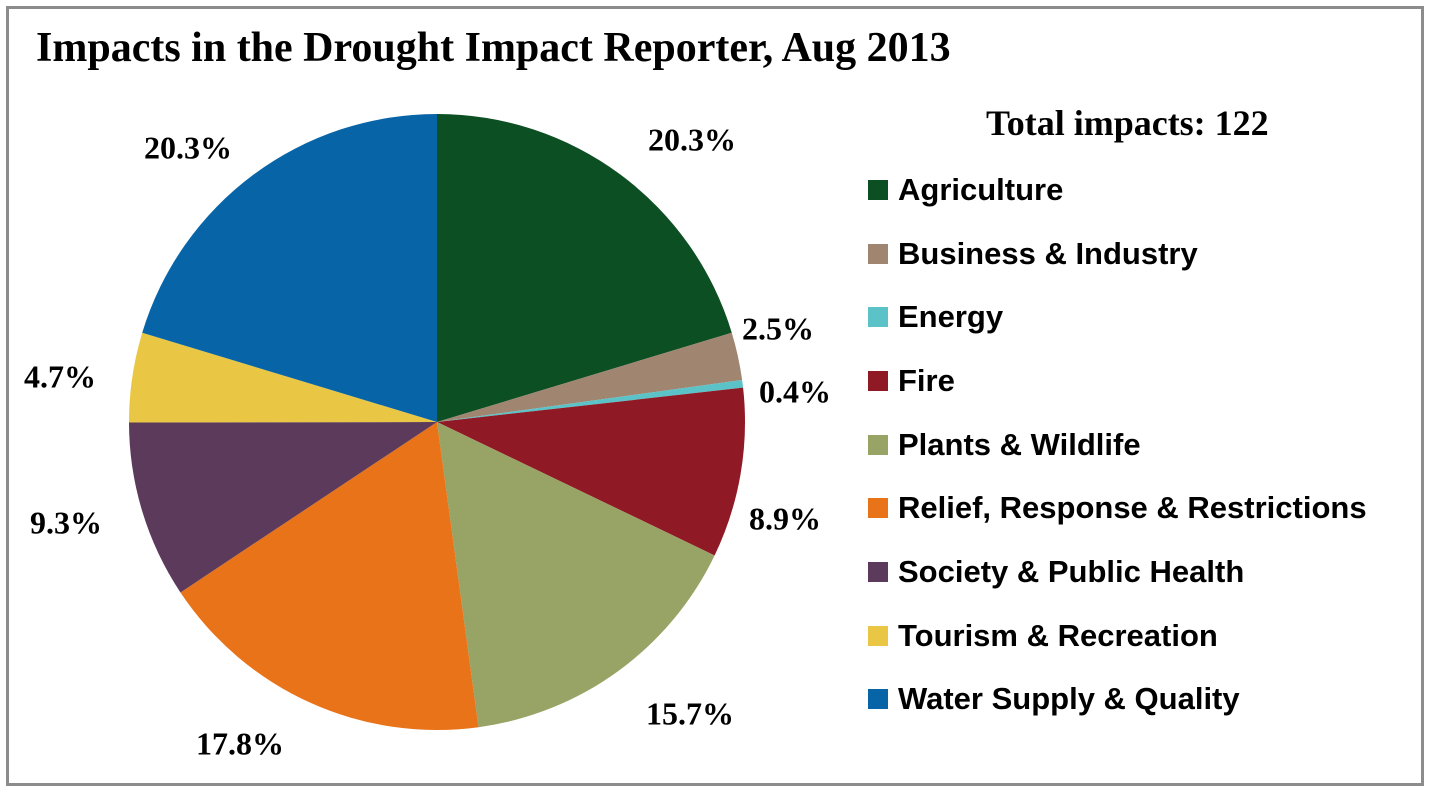  Describe the element at coordinates (1058, 635) in the screenshot. I see `legend-label: Tourism & Recreation` at that location.